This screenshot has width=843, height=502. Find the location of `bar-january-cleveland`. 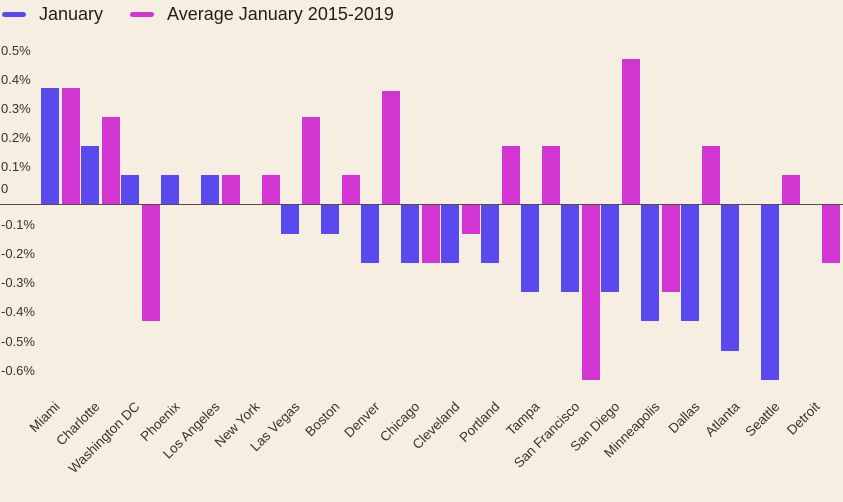

bar-january-cleveland is located at coordinates (449, 234).